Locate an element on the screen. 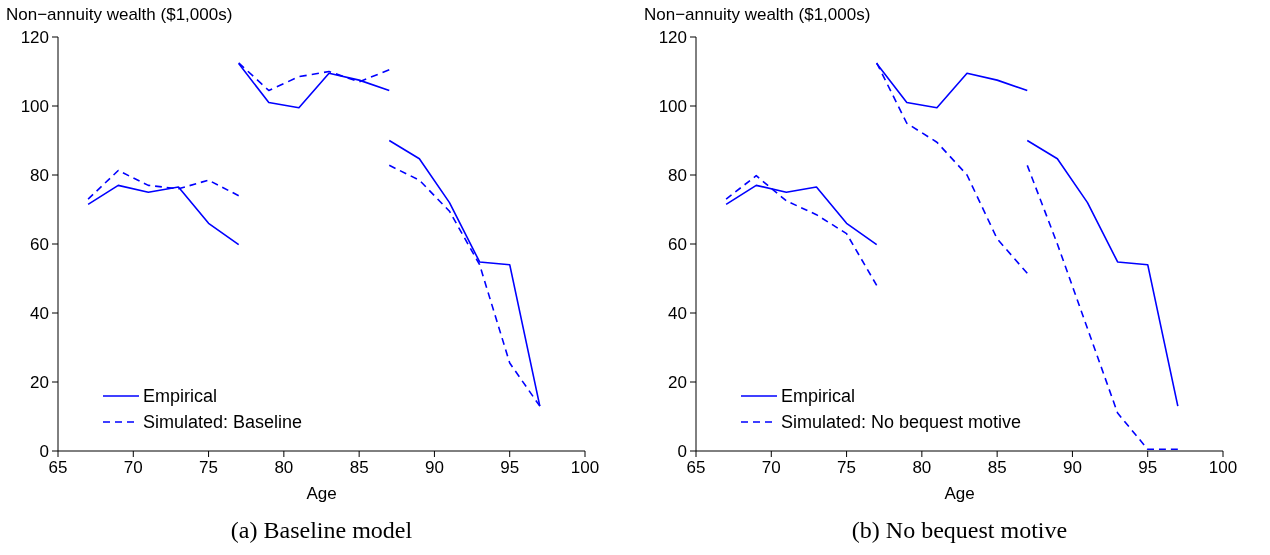 This screenshot has height=555, width=1270. text: (a) Baseline model is located at coordinates (321, 530).